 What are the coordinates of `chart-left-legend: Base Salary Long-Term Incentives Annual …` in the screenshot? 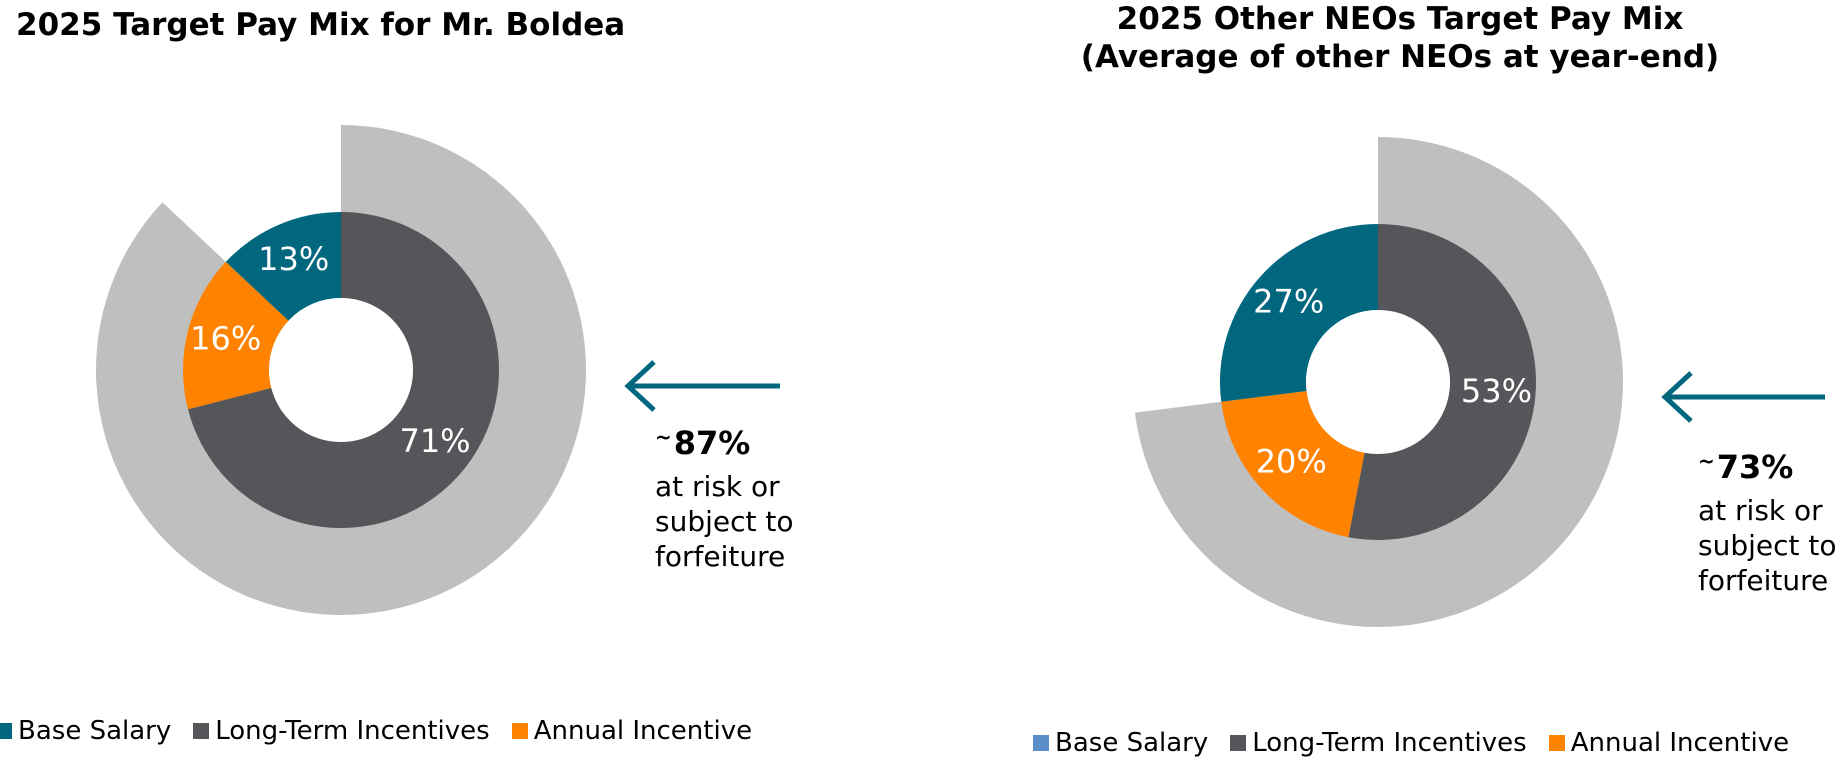 It's located at (387, 731).